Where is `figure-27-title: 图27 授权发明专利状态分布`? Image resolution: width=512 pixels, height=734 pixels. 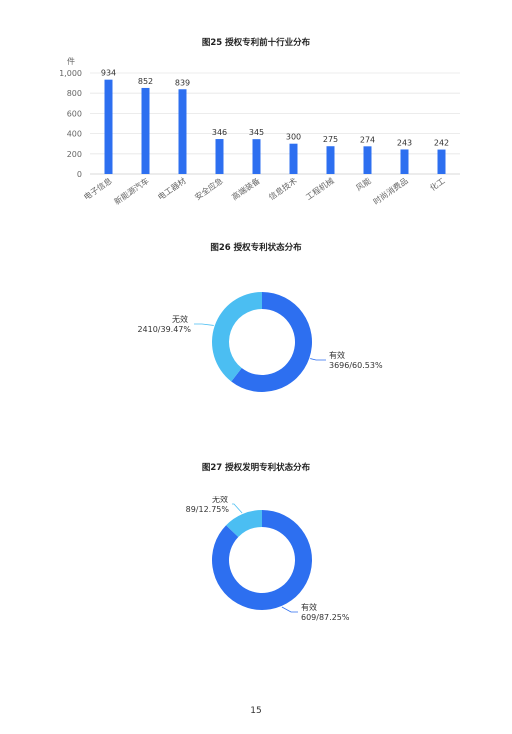
figure-27-title: 图27 授权发明专利状态分布 is located at coordinates (256, 468).